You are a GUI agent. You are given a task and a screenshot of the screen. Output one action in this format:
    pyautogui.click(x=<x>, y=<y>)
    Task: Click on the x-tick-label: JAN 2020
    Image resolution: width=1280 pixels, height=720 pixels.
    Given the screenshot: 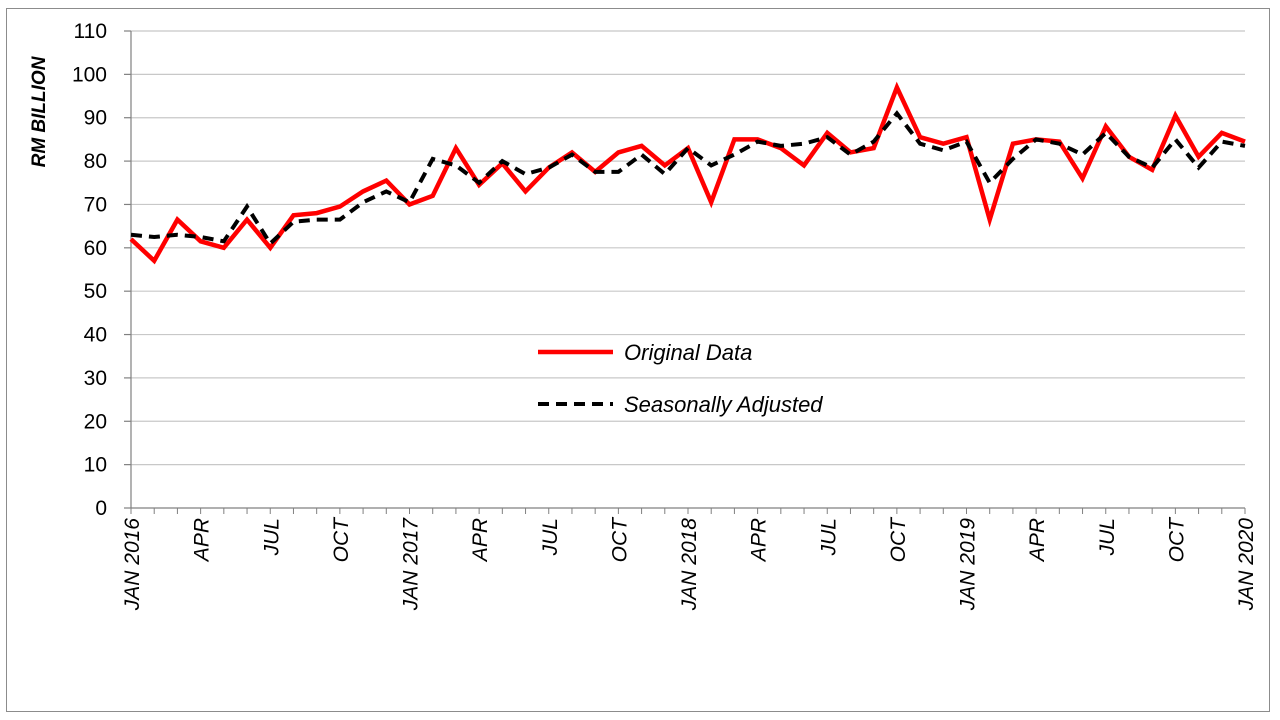 What is the action you would take?
    pyautogui.click(x=1246, y=565)
    